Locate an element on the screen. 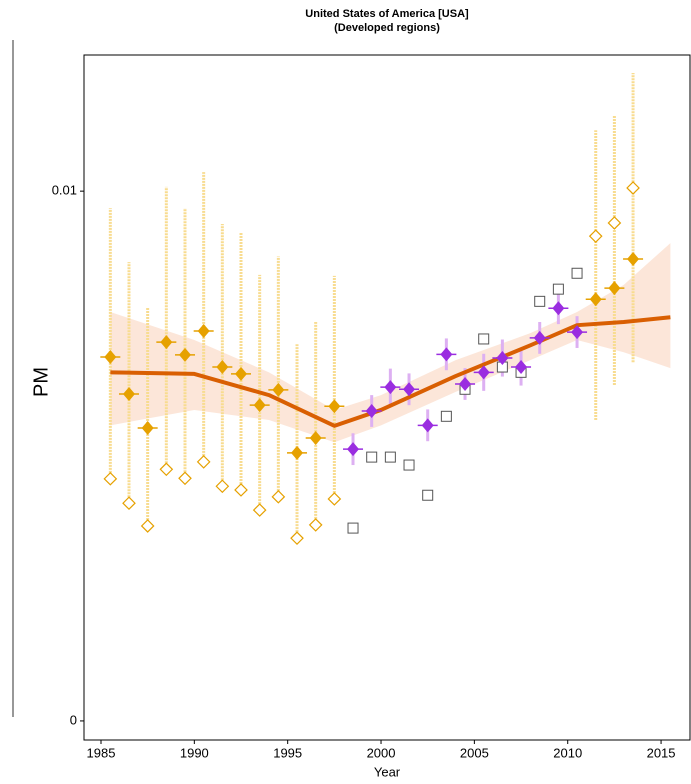  x-tick-label: 2000 is located at coordinates (381, 752).